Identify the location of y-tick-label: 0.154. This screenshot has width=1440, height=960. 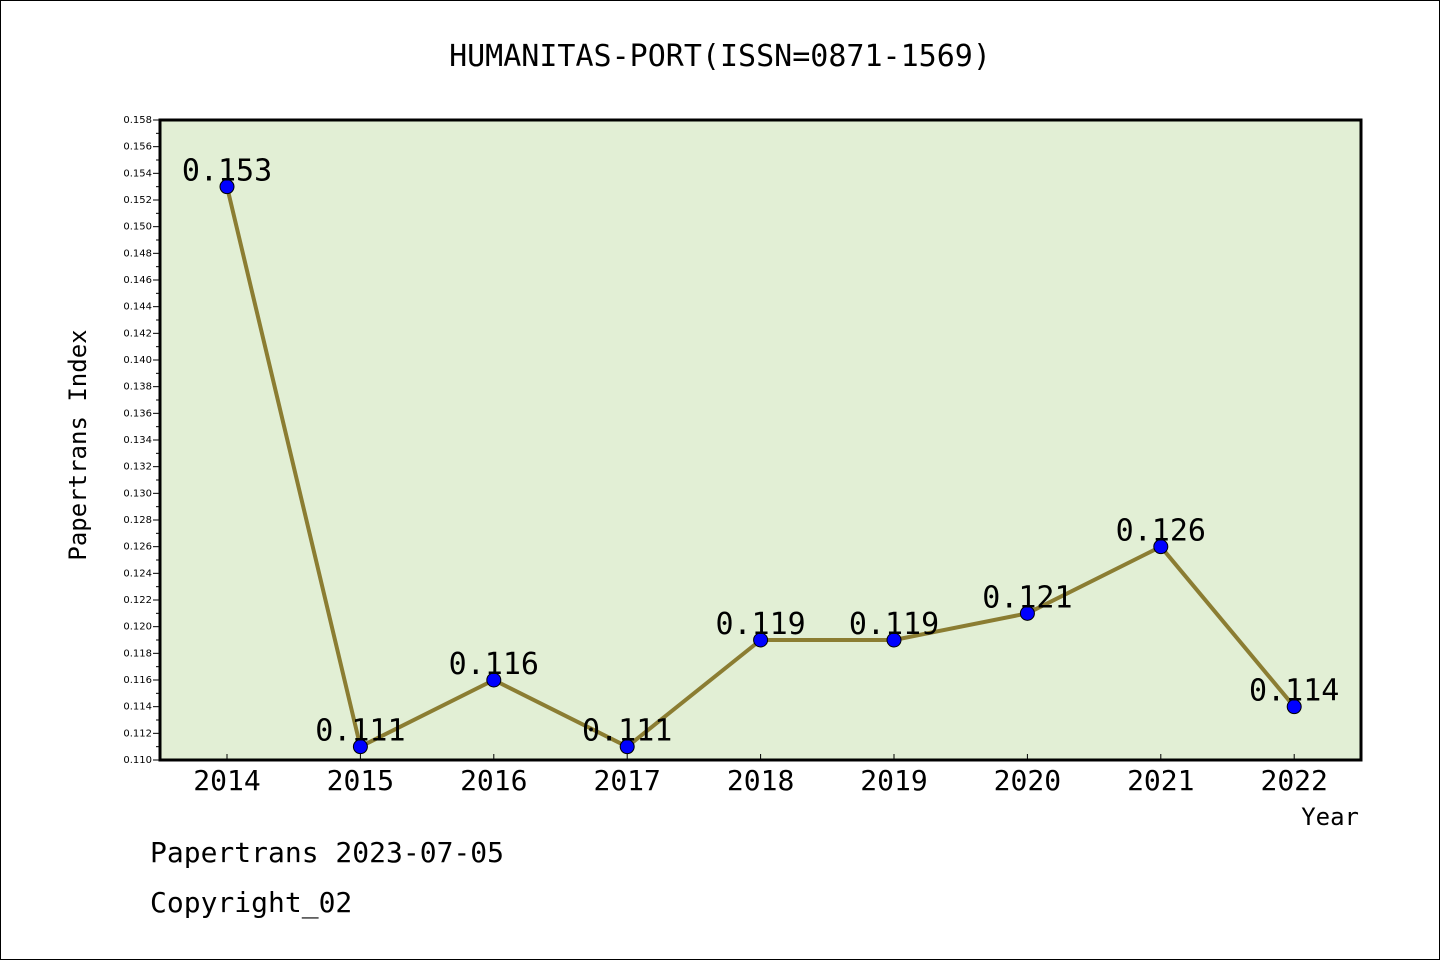
(137, 173).